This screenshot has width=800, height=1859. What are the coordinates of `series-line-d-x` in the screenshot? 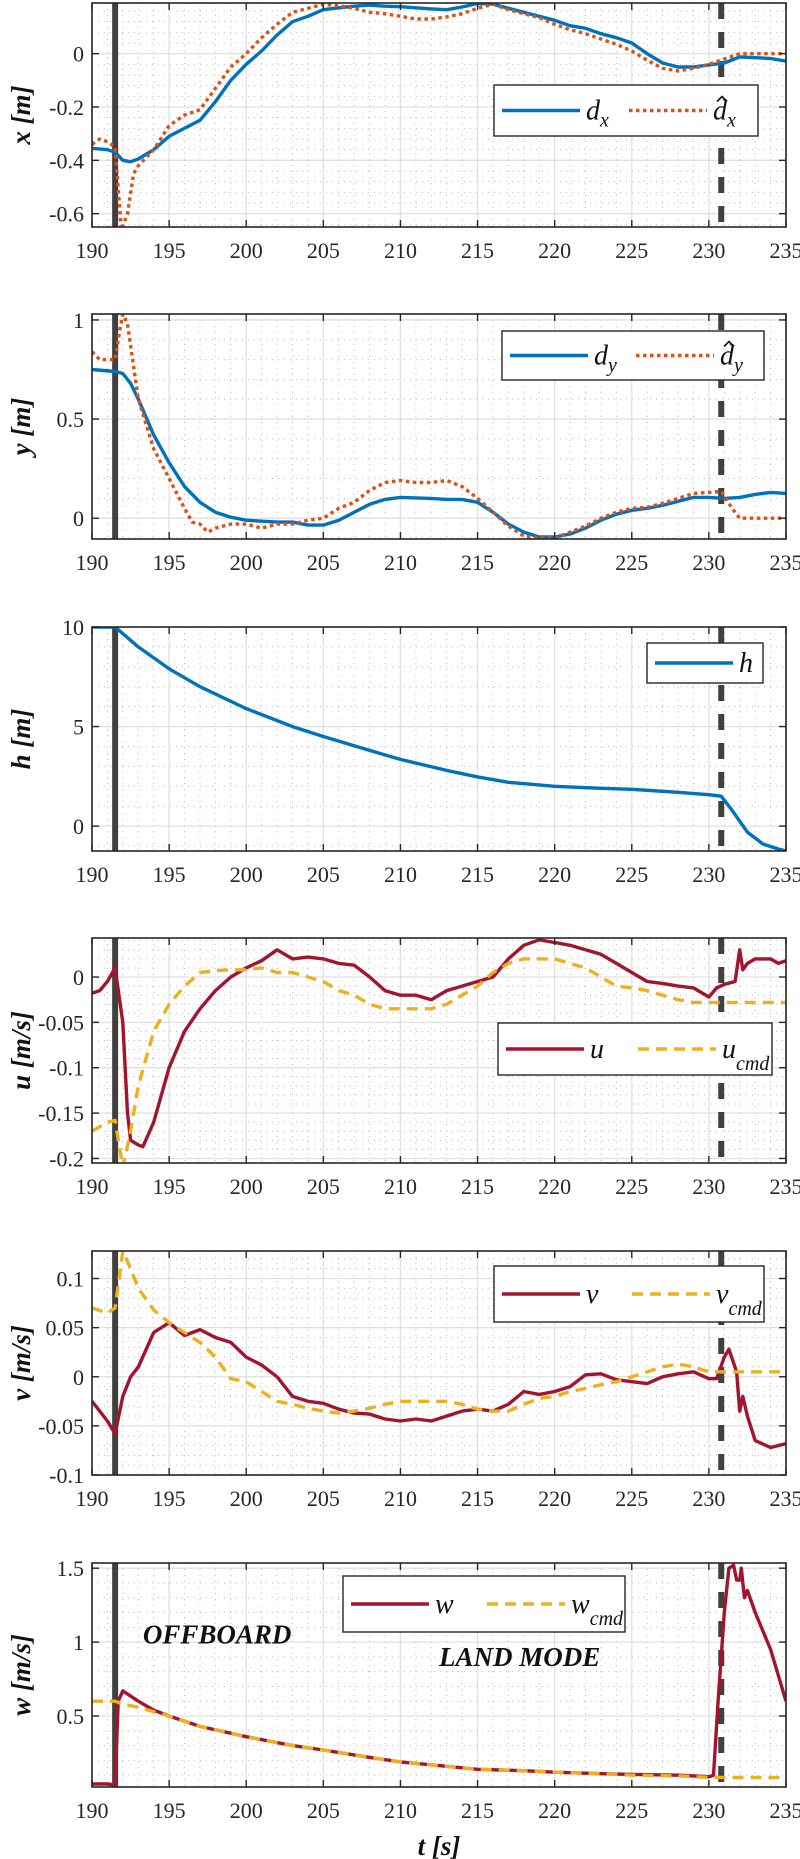 It's located at (439, 83).